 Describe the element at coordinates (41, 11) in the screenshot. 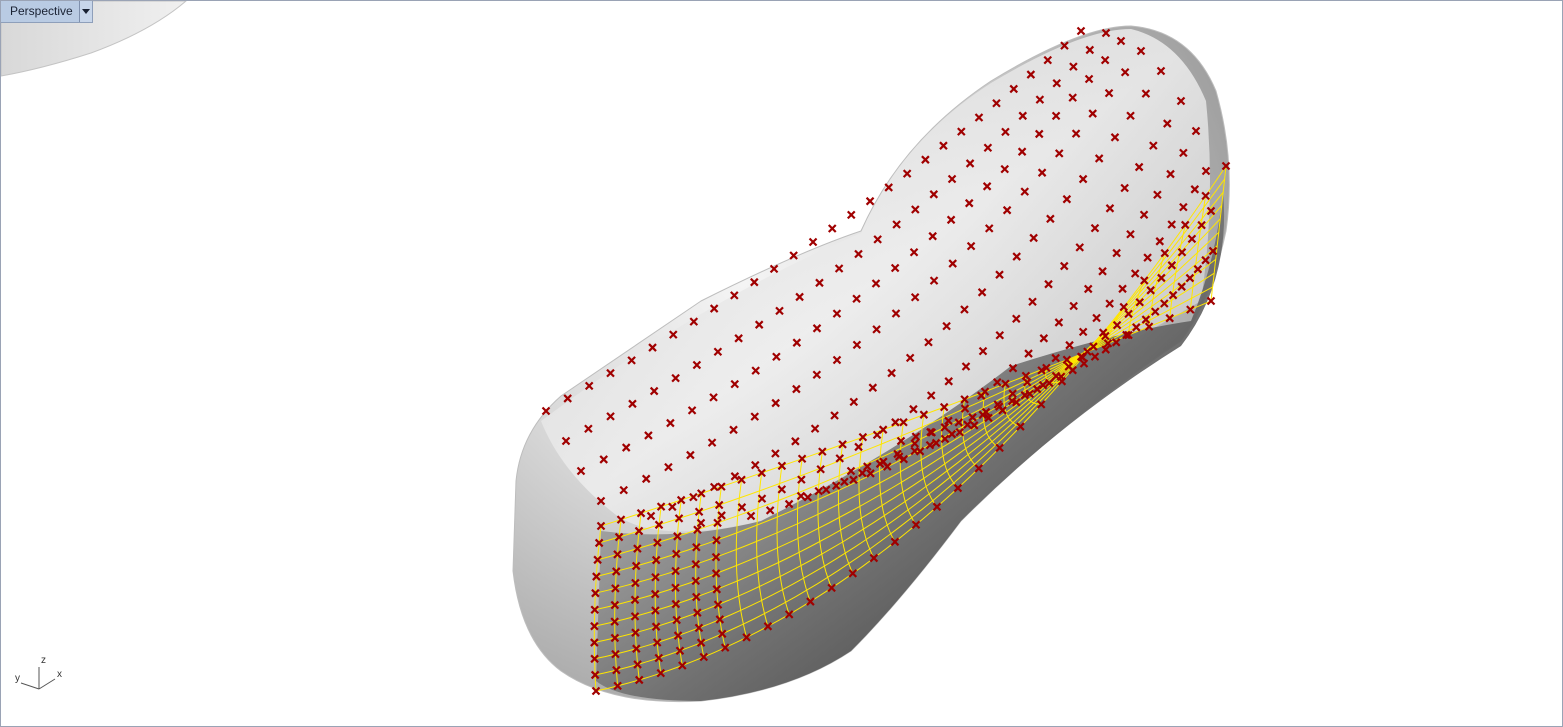

I see `viewport-title: Perspective` at that location.